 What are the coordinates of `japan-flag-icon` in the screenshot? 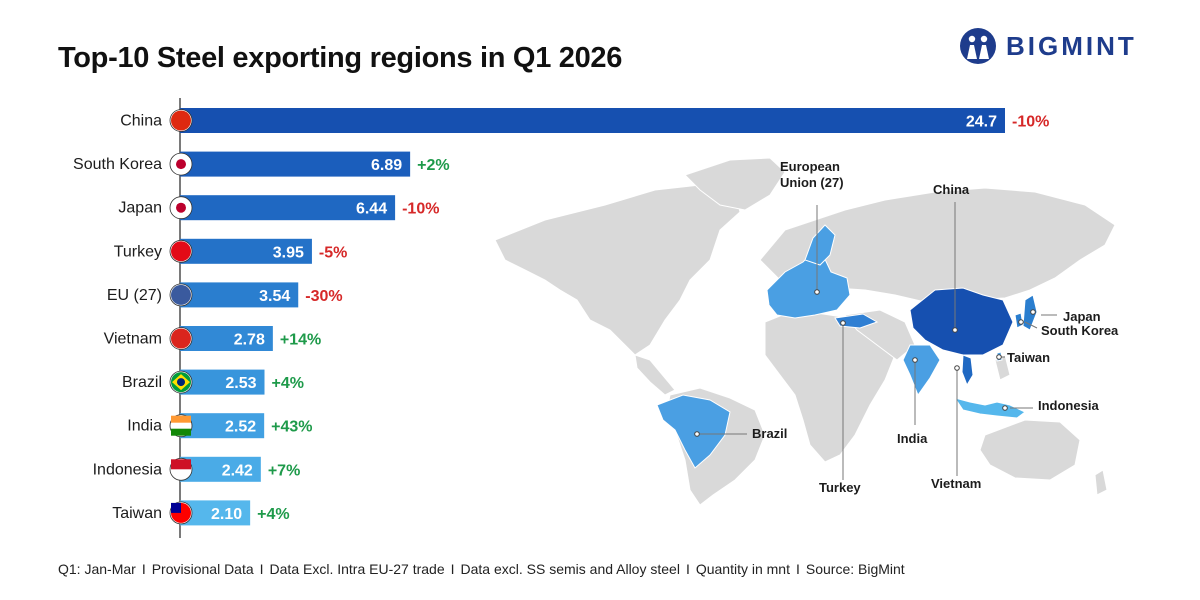 It's located at (181, 208).